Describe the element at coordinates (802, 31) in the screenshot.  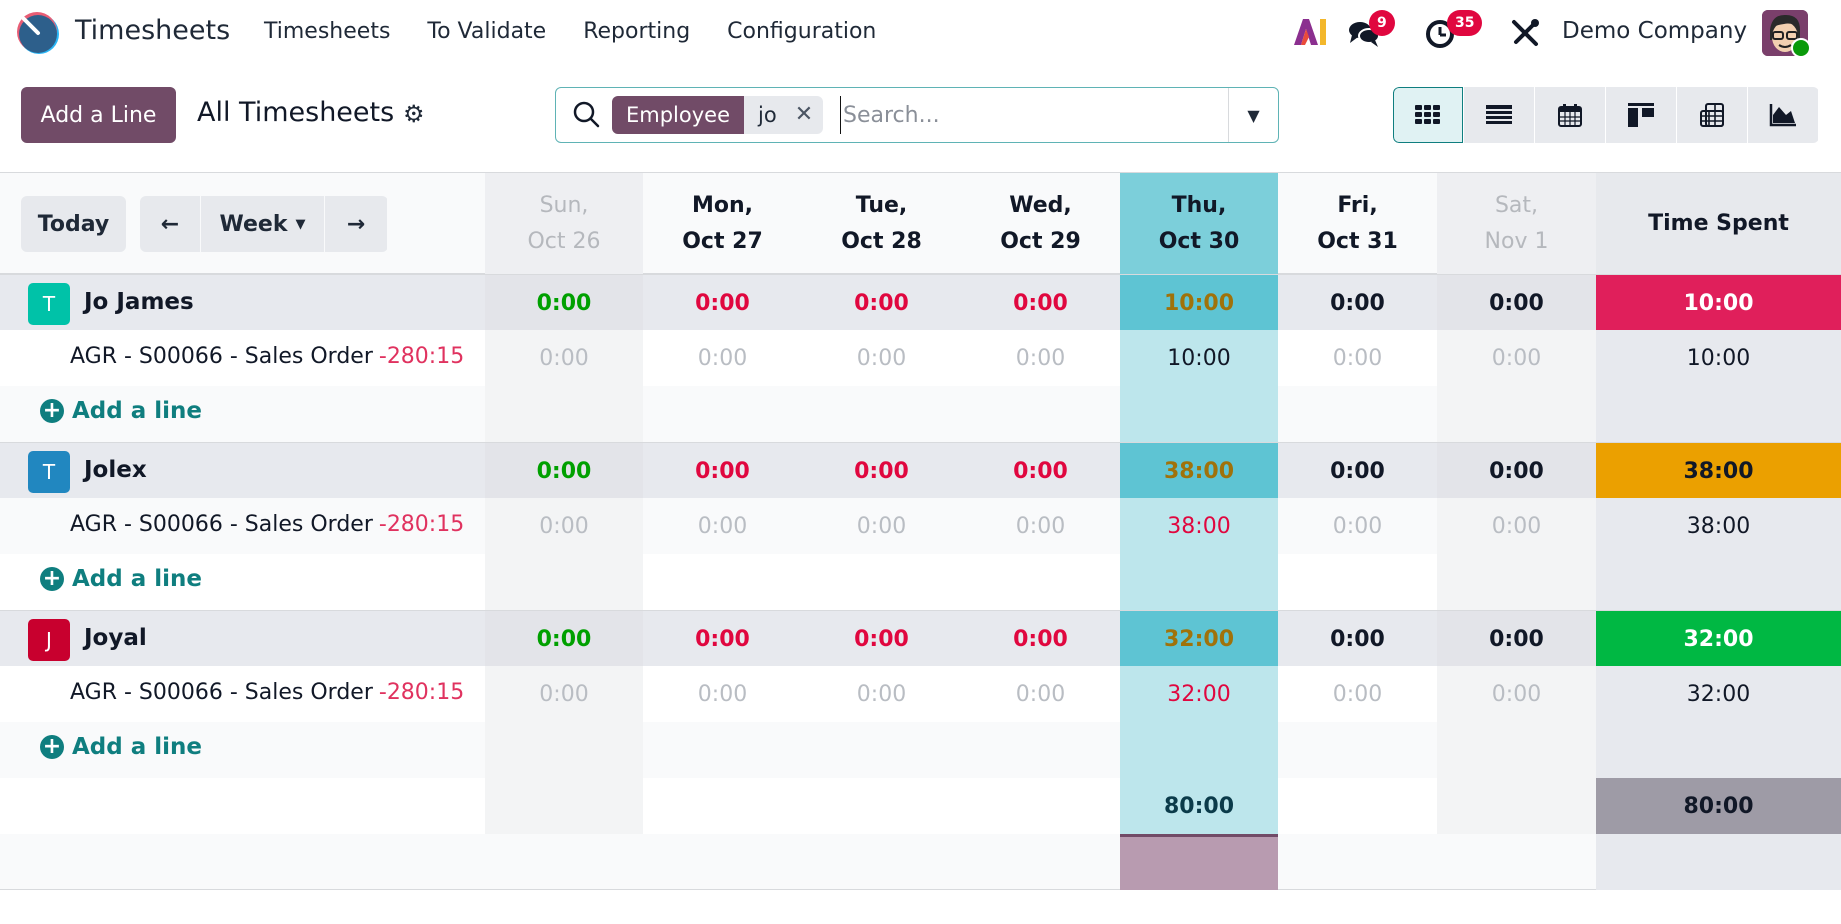
I see `menu-configuration: Configuration` at that location.